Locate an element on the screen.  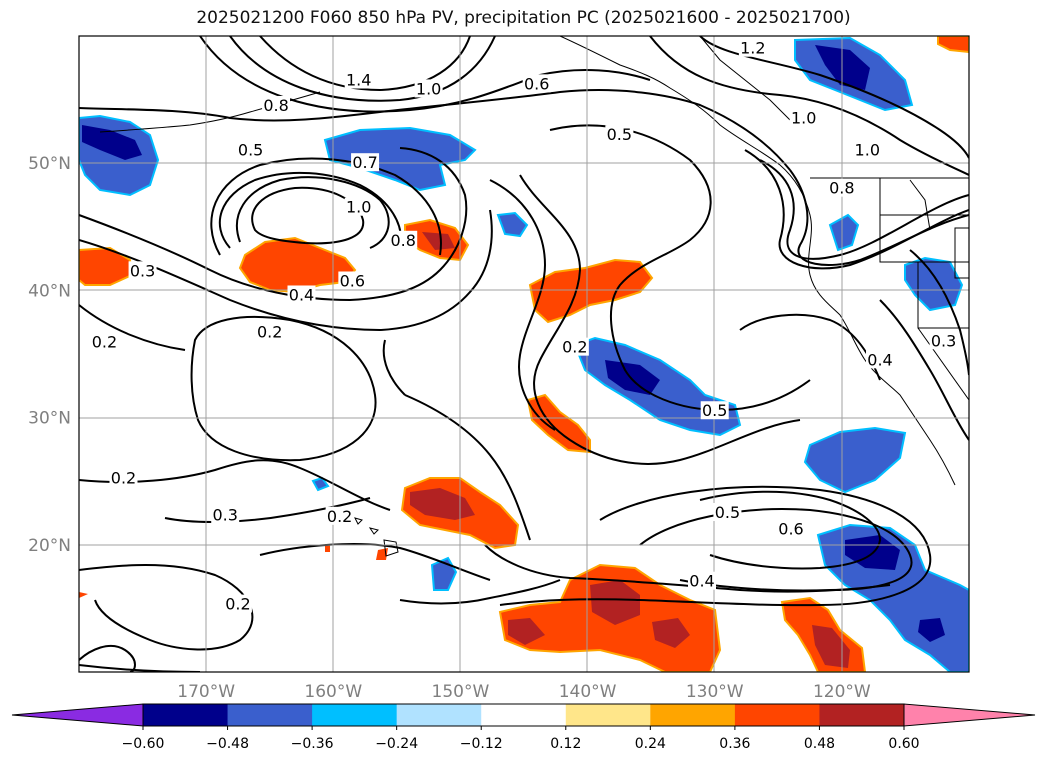
colorbar-tick-label: −0.60 is located at coordinates (143, 744).